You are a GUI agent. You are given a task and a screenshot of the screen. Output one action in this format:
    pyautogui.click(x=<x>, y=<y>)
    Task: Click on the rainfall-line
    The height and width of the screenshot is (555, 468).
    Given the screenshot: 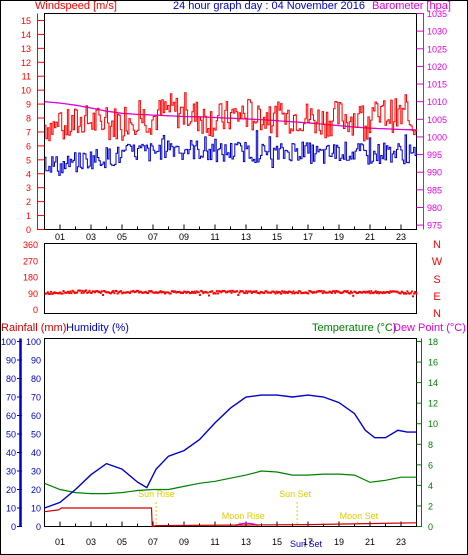 What is the action you would take?
    pyautogui.click(x=230, y=517)
    